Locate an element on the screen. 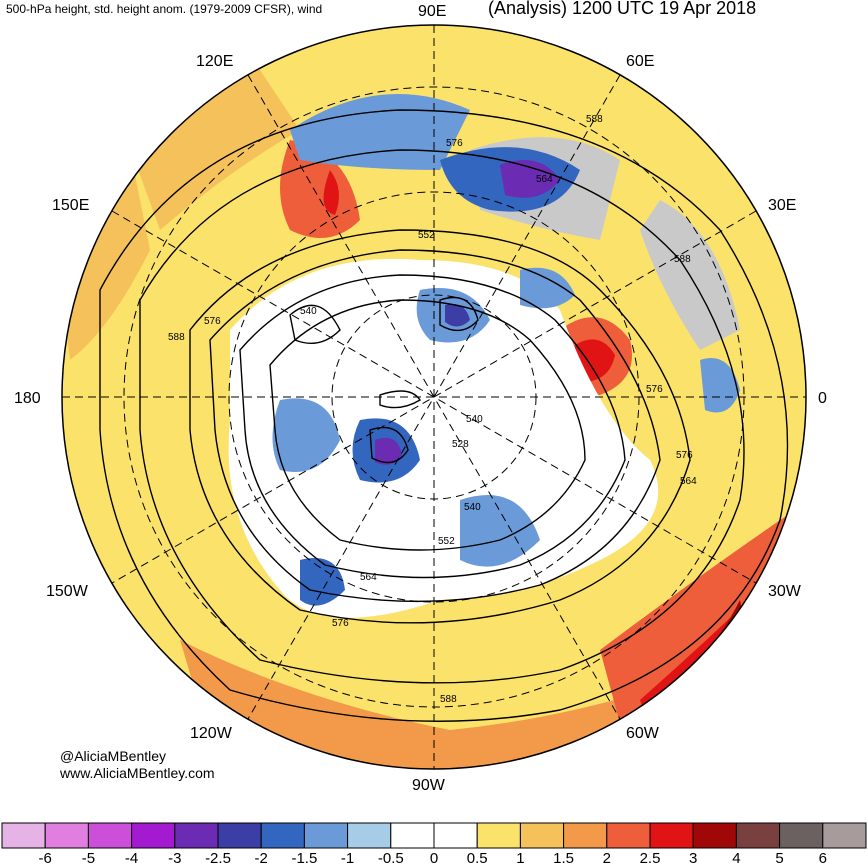 The width and height of the screenshot is (868, 865). colorbar-tick-label: -5 is located at coordinates (88, 857).